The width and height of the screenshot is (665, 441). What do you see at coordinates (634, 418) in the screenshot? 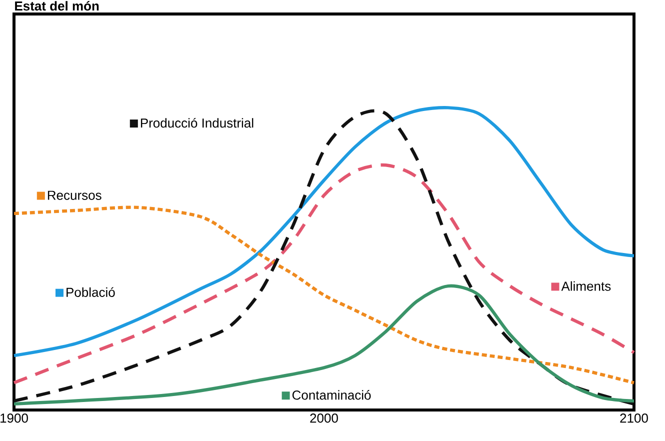
I see `x-tick-label: 2100` at bounding box center [634, 418].